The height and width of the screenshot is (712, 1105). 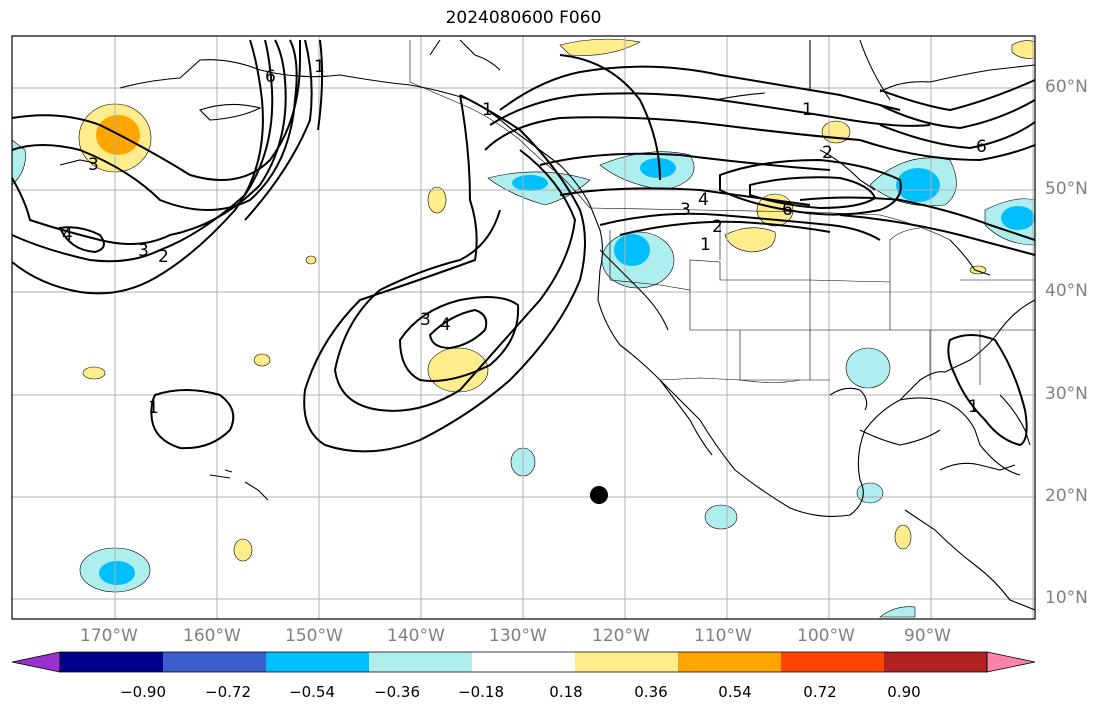 What do you see at coordinates (1066, 291) in the screenshot?
I see `lat-label: 40°N` at bounding box center [1066, 291].